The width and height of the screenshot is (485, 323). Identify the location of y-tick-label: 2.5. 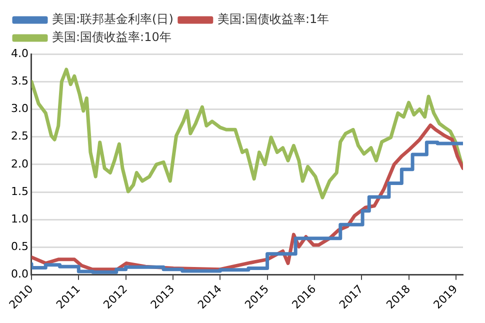
(19, 136).